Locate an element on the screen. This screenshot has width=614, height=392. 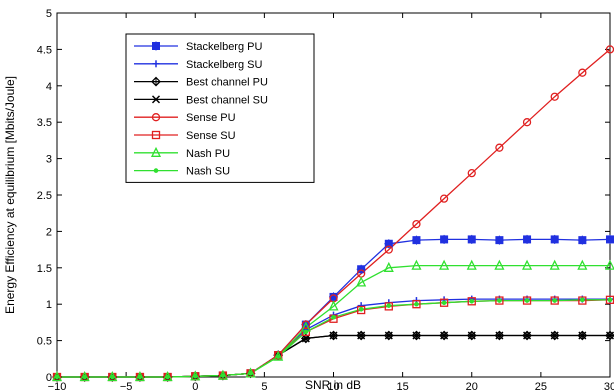
legend-label-best-channel-pu: Best channel PU is located at coordinates (227, 83).